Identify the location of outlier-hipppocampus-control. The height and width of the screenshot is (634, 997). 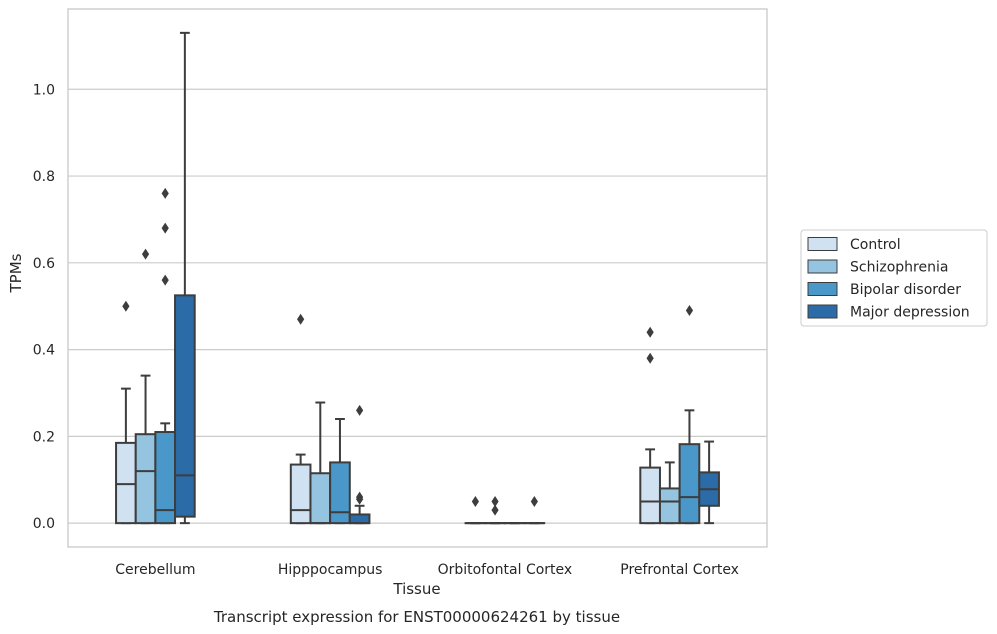
(301, 319).